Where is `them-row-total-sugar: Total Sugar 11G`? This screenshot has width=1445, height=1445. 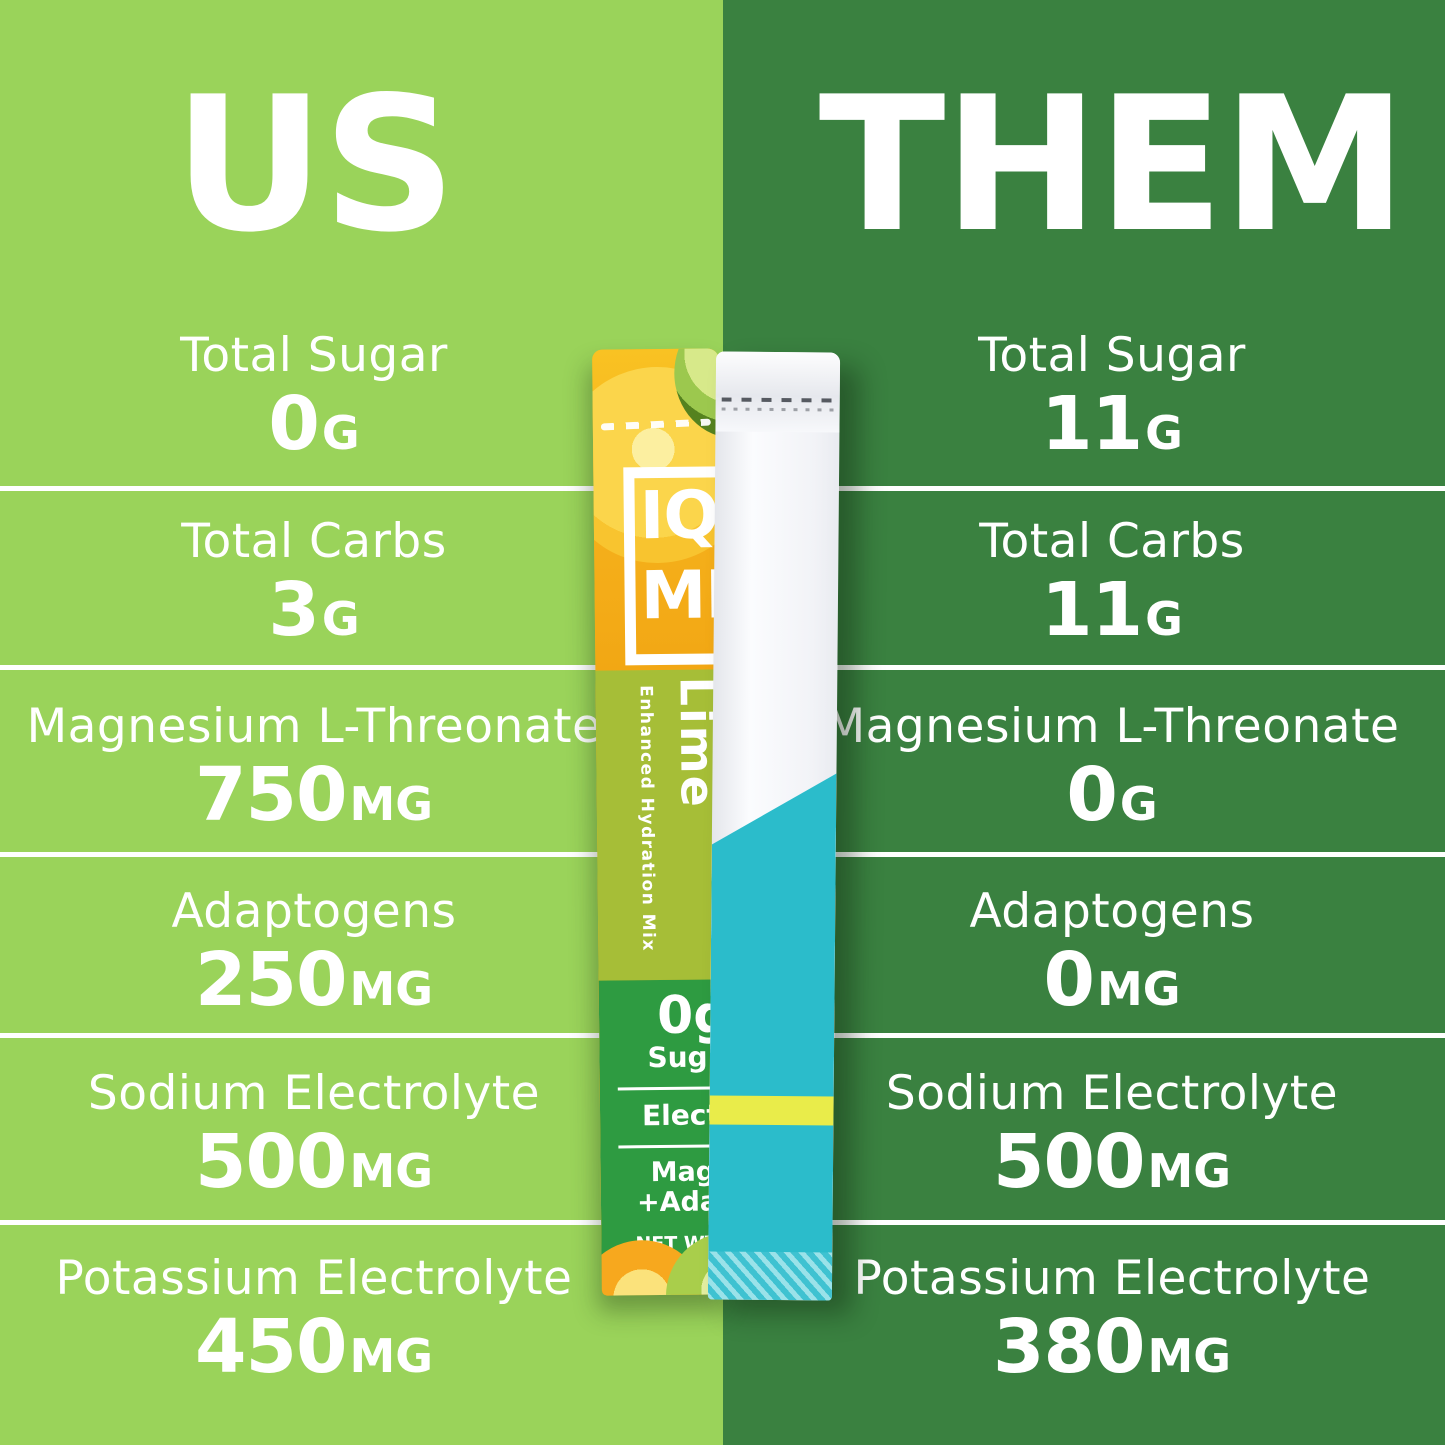 them-row-total-sugar: Total Sugar 11G is located at coordinates (1112, 406).